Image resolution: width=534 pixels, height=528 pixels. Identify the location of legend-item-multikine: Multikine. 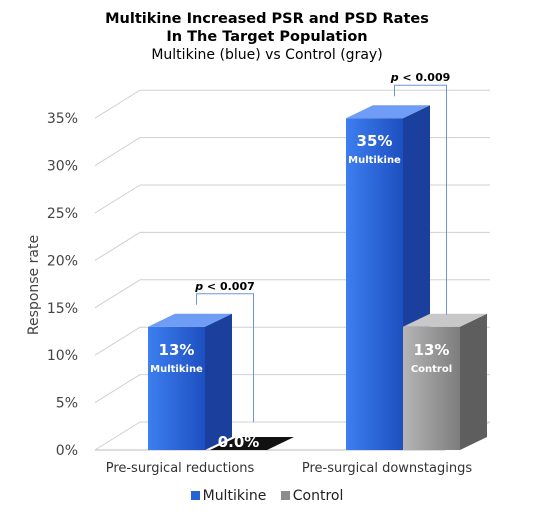
(230, 496).